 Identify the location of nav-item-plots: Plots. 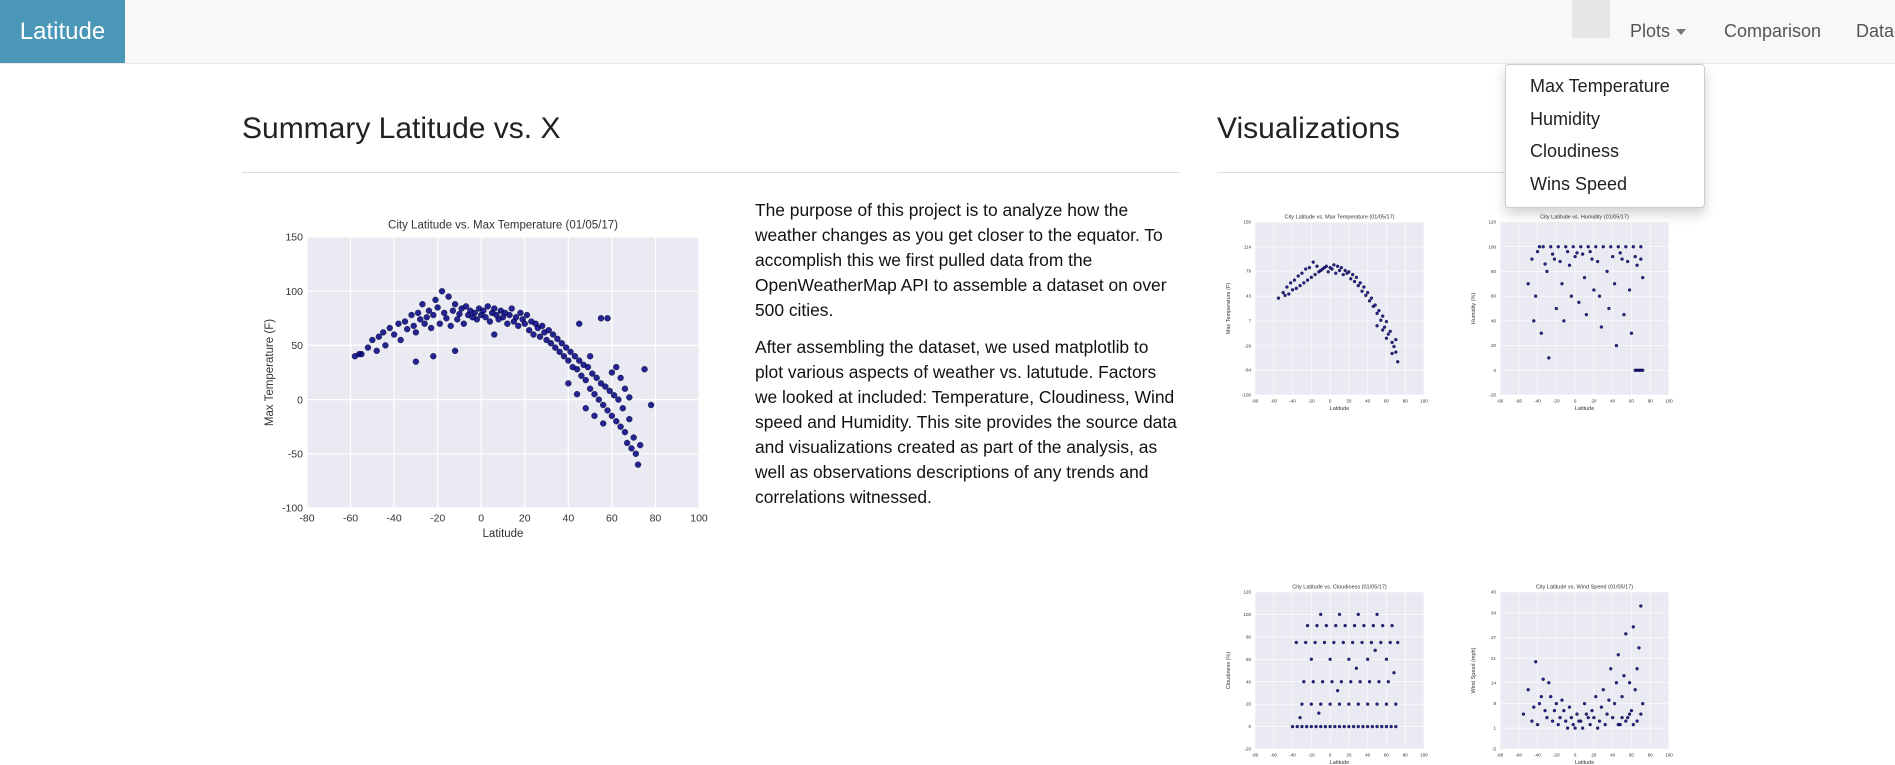
(1658, 31).